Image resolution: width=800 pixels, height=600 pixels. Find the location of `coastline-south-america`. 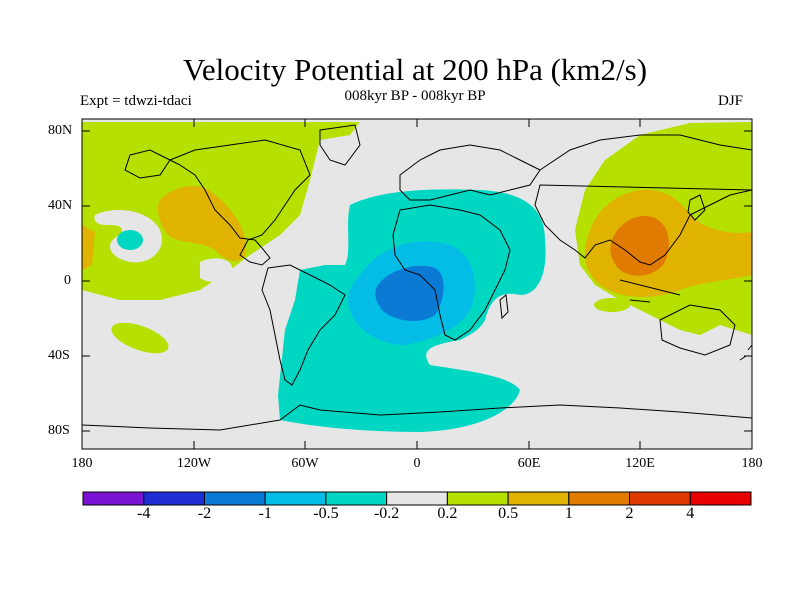

coastline-south-america is located at coordinates (303, 325).